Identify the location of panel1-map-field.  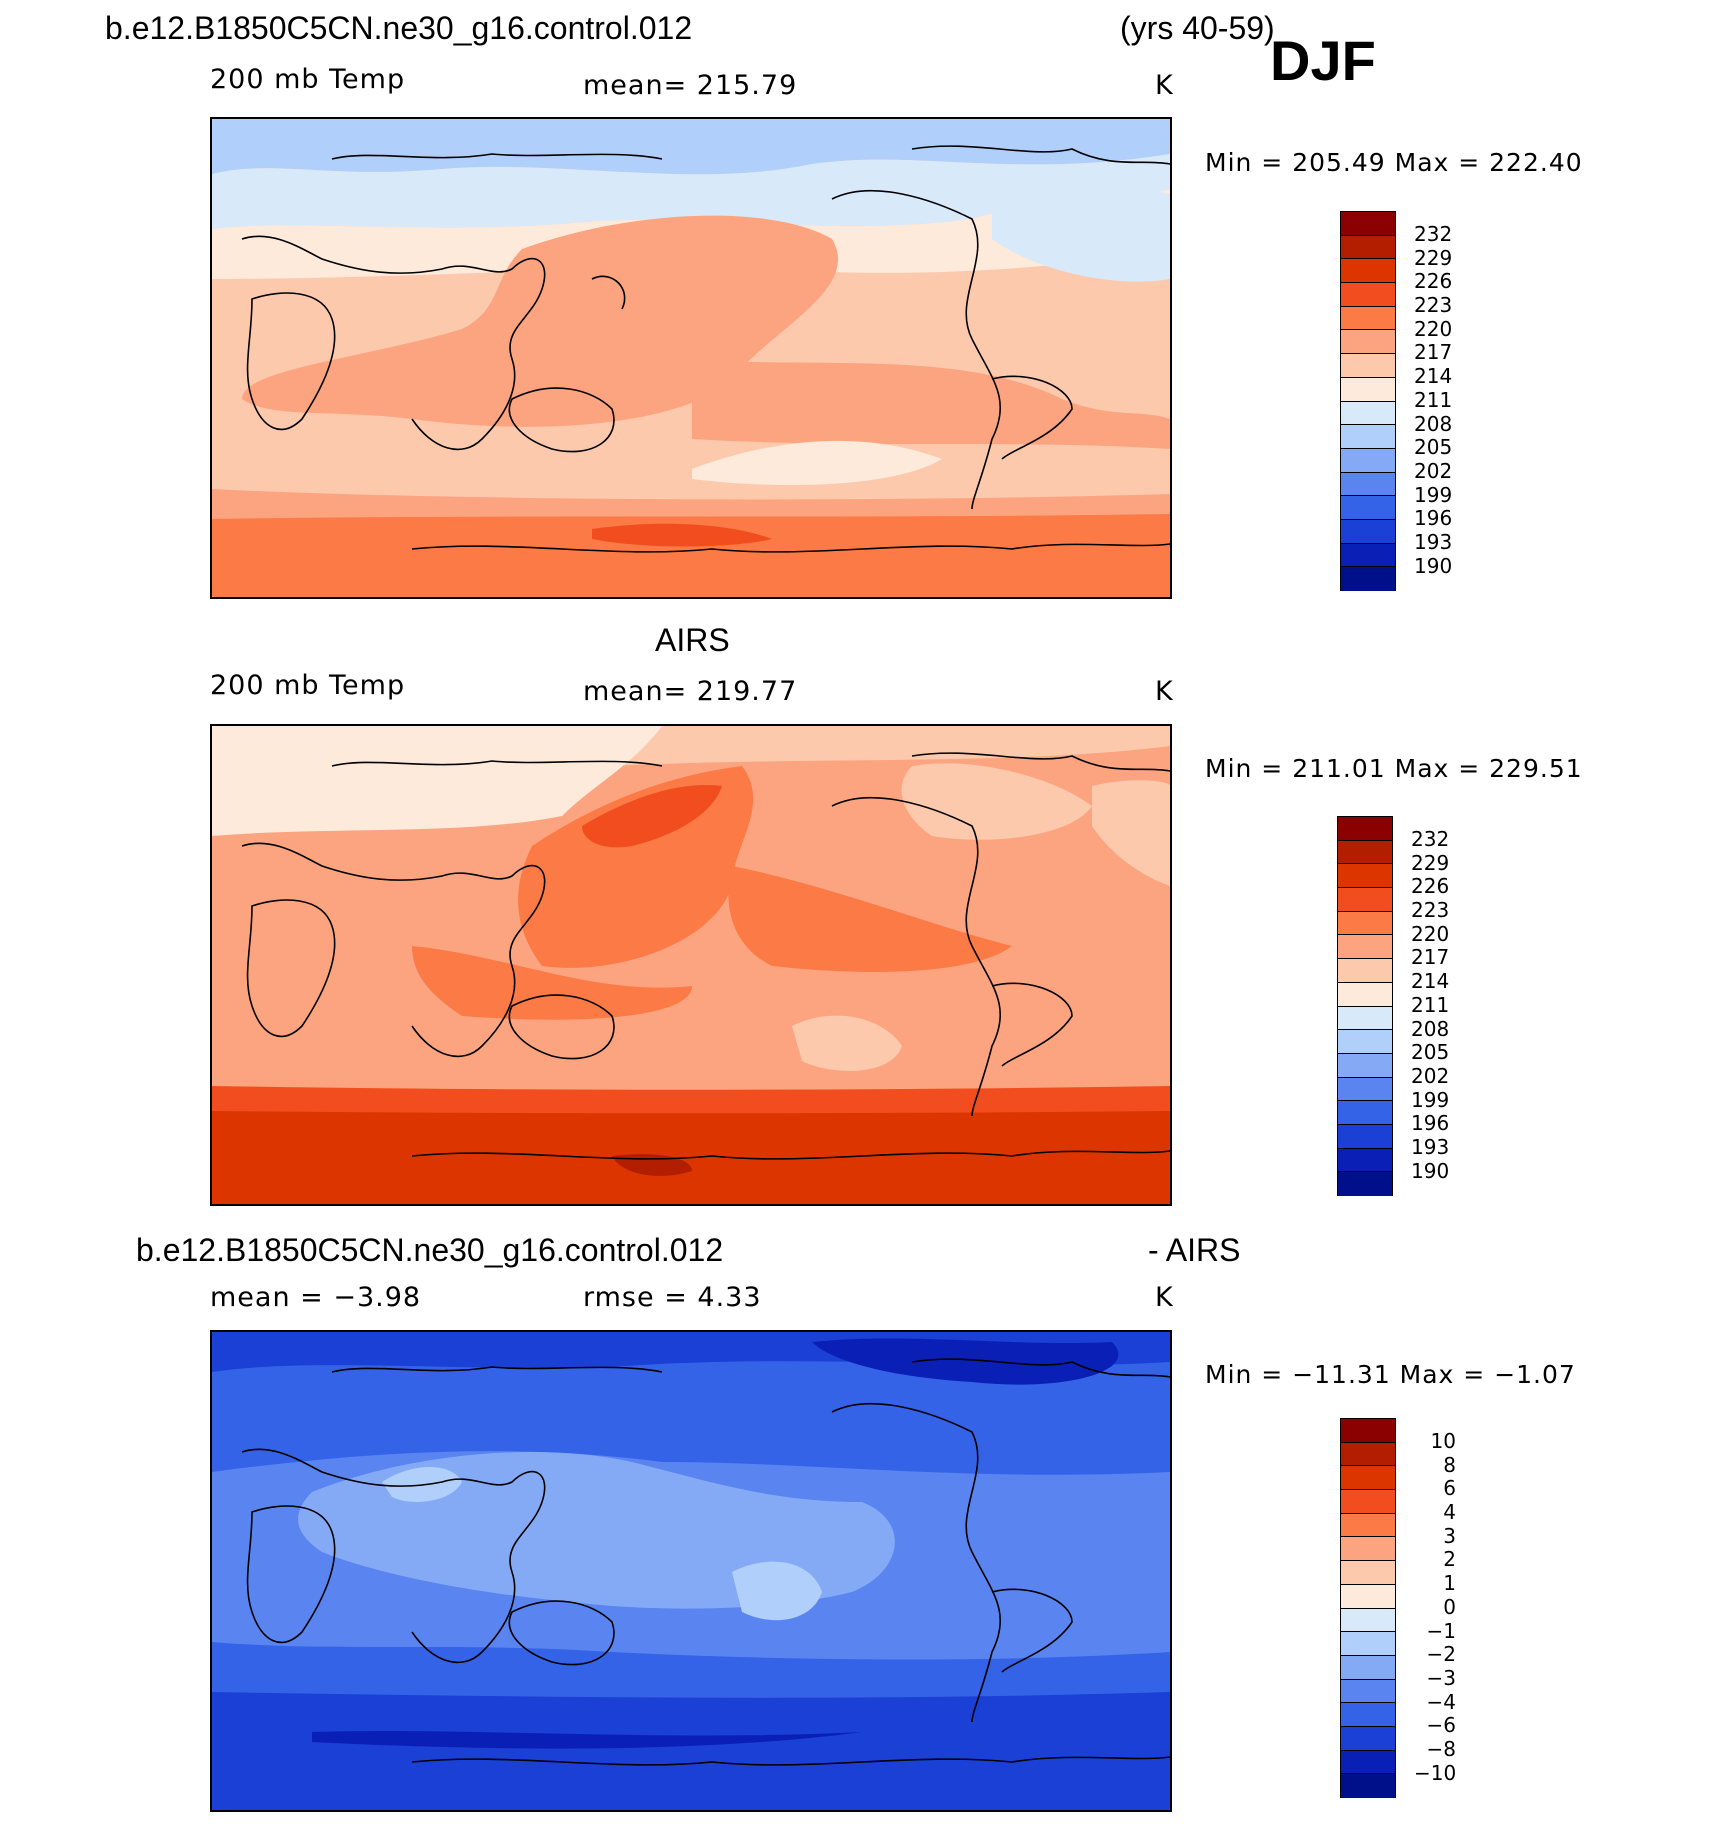
(691, 358).